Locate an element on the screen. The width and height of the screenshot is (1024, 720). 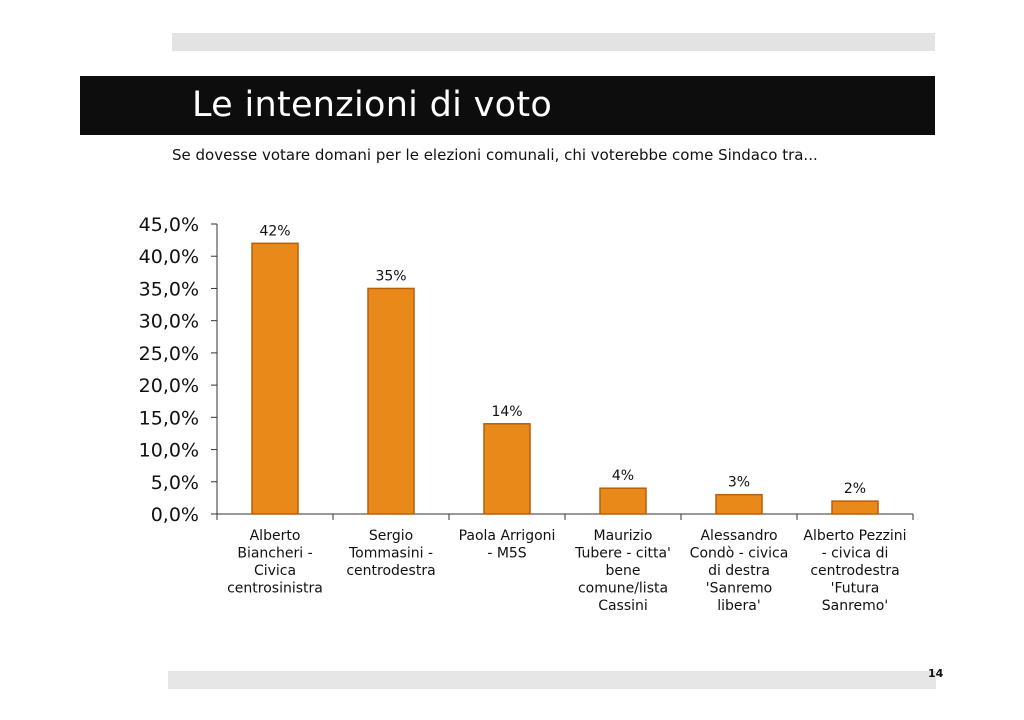
data-label: 4% is located at coordinates (623, 476).